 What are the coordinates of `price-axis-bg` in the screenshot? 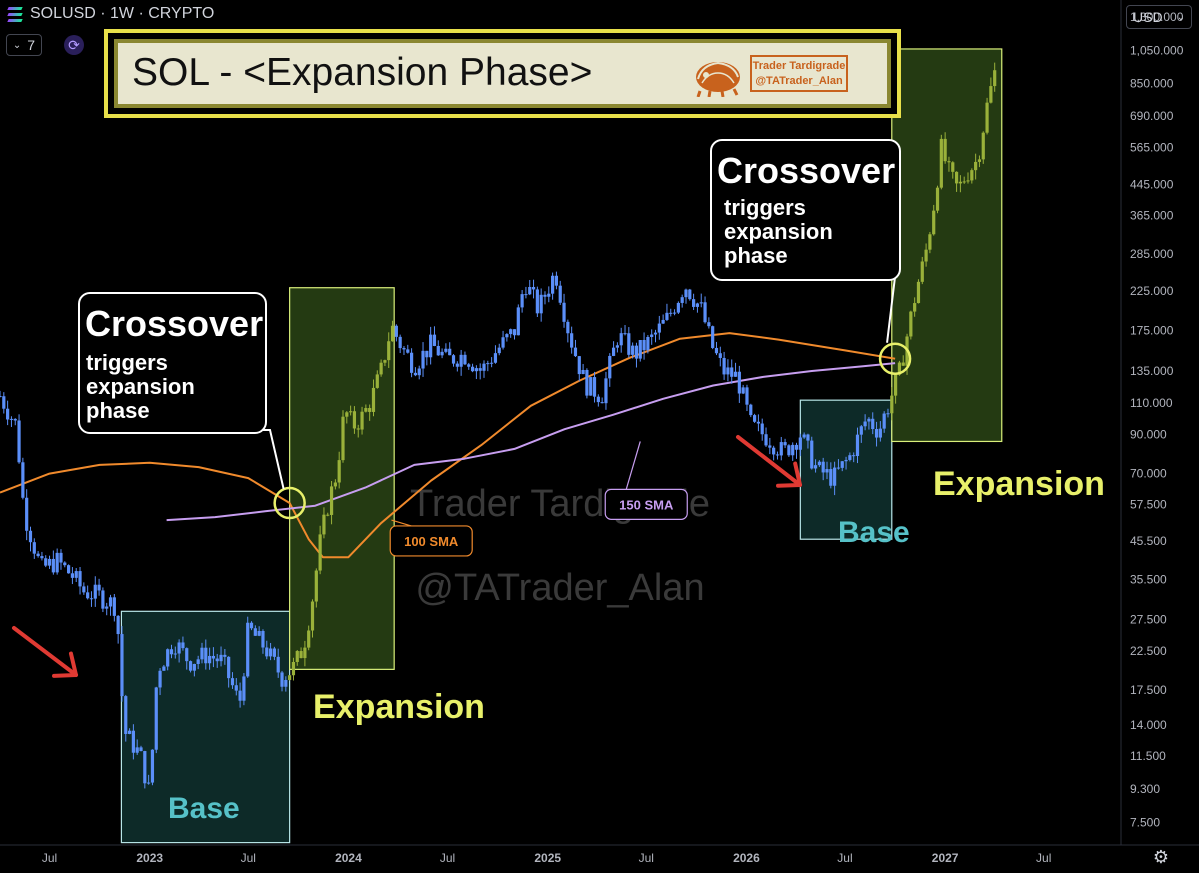 It's located at (1160, 422).